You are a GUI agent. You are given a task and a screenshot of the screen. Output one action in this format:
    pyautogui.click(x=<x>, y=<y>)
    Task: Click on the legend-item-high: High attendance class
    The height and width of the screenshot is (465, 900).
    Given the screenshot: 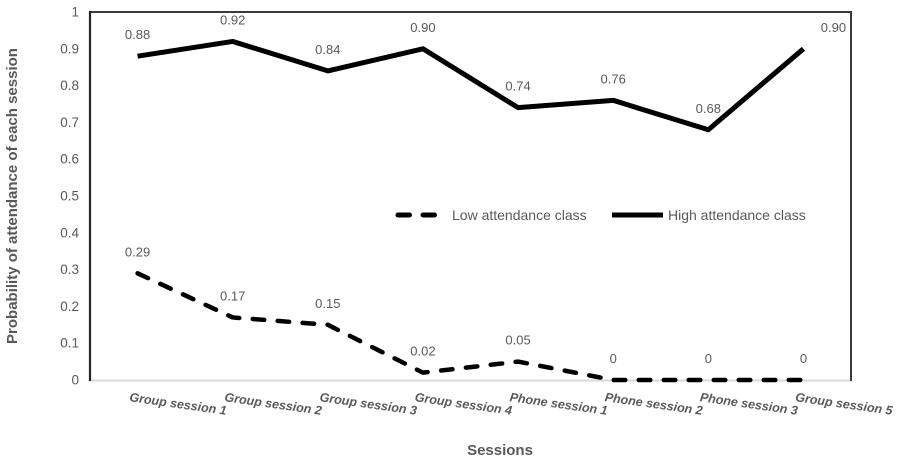 What is the action you would take?
    pyautogui.click(x=709, y=215)
    